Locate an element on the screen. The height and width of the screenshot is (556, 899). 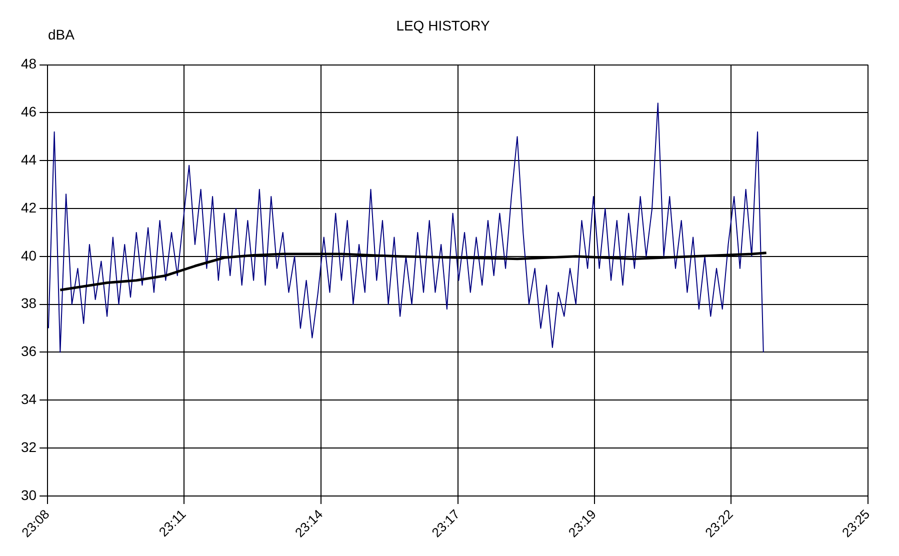
y-tick-label: 36 is located at coordinates (28, 351).